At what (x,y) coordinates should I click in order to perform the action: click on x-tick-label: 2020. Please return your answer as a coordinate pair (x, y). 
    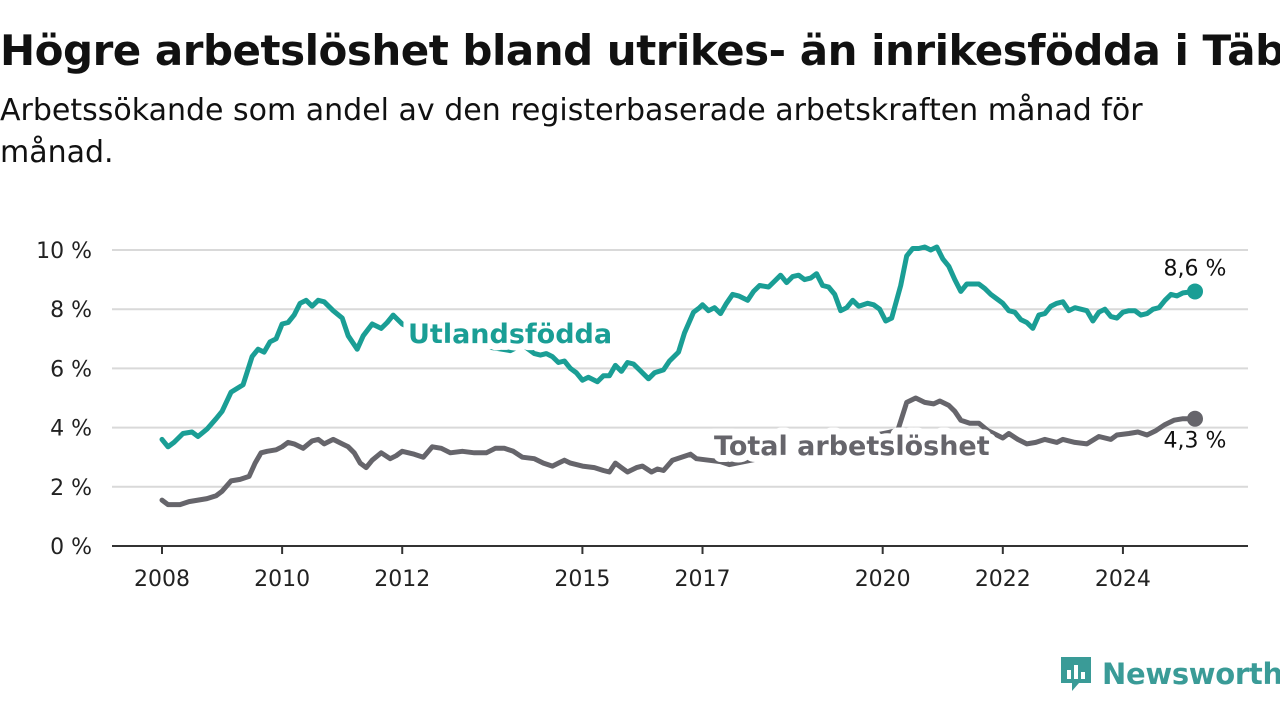
    Looking at the image, I should click on (883, 579).